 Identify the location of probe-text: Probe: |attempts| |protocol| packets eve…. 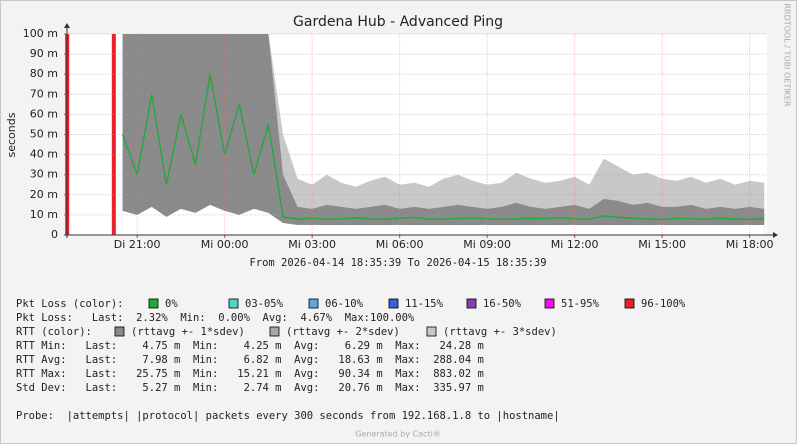
(288, 416).